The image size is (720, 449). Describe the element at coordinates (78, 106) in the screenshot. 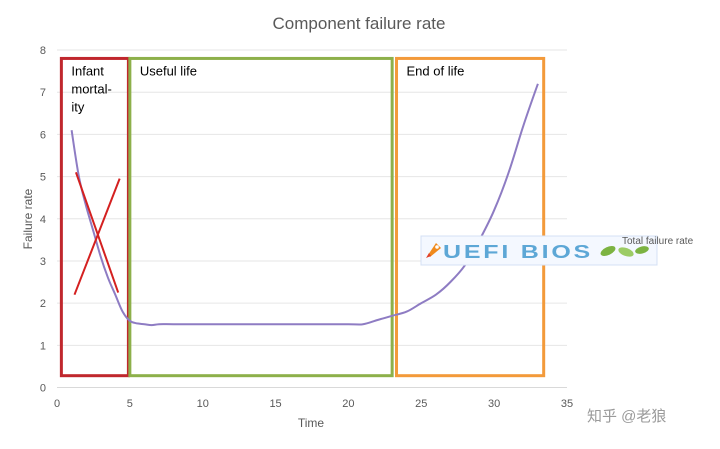

I see `region-label: ity` at that location.